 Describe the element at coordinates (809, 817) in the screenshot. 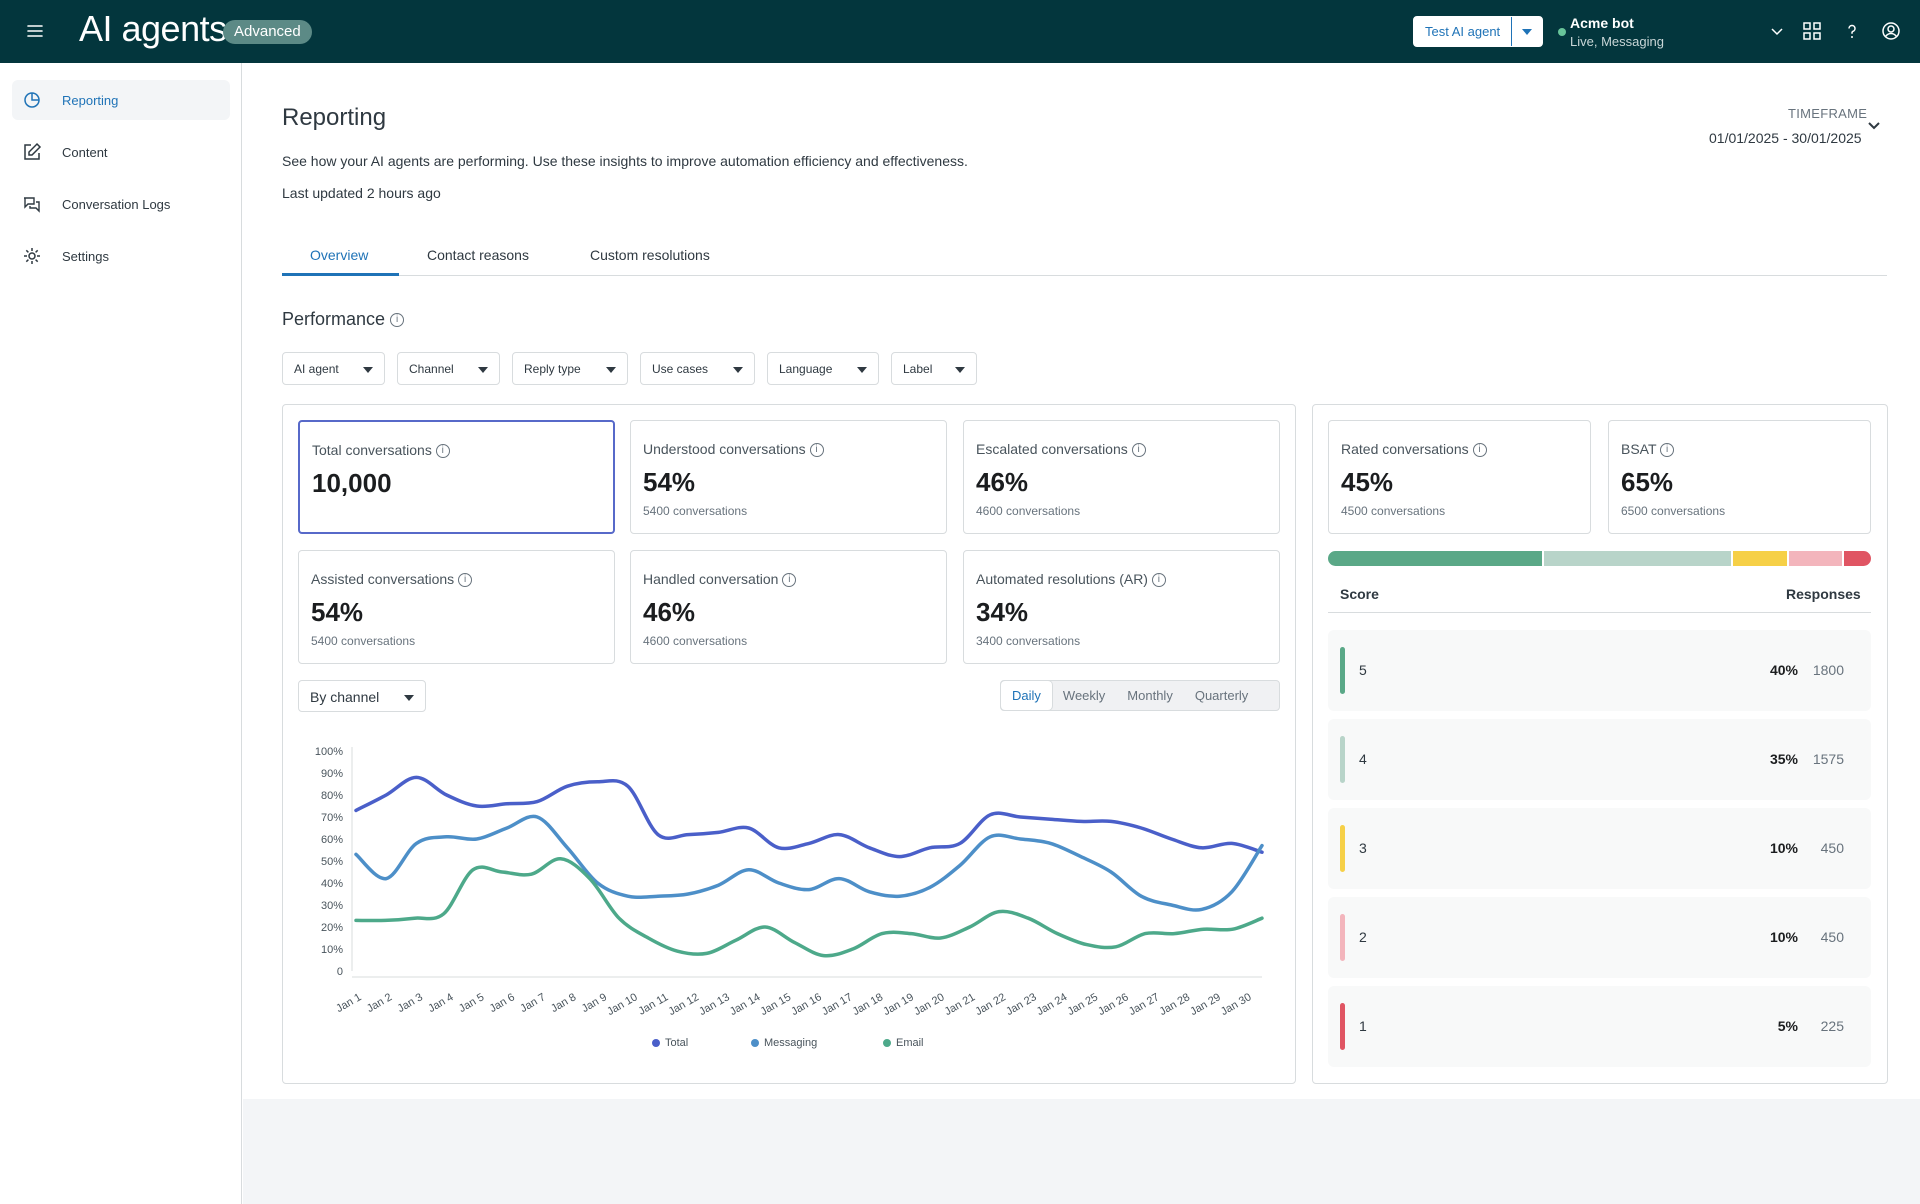

I see `series-line-total` at that location.